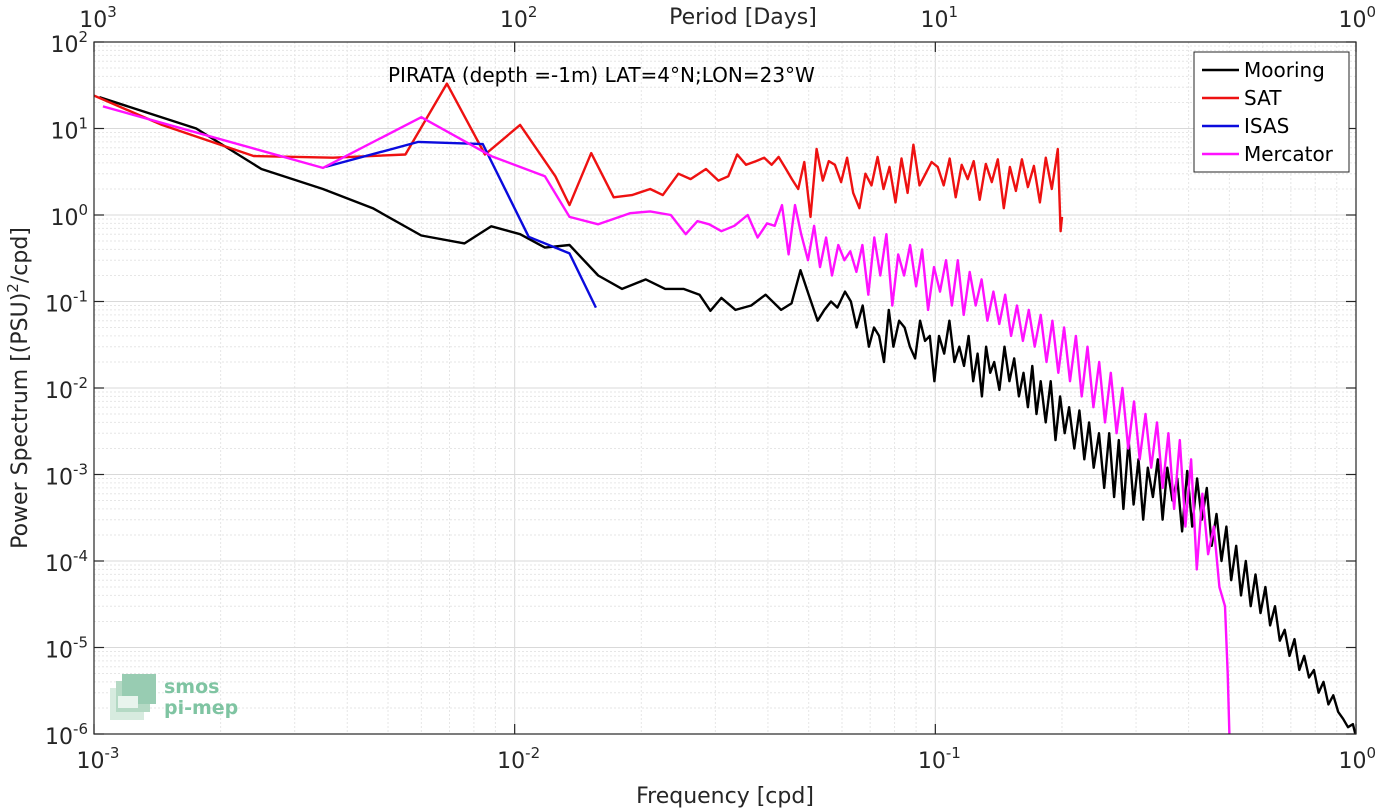 The image size is (1377, 809). I want to click on y-tick-label: 10⁻¹, so click(66, 303).